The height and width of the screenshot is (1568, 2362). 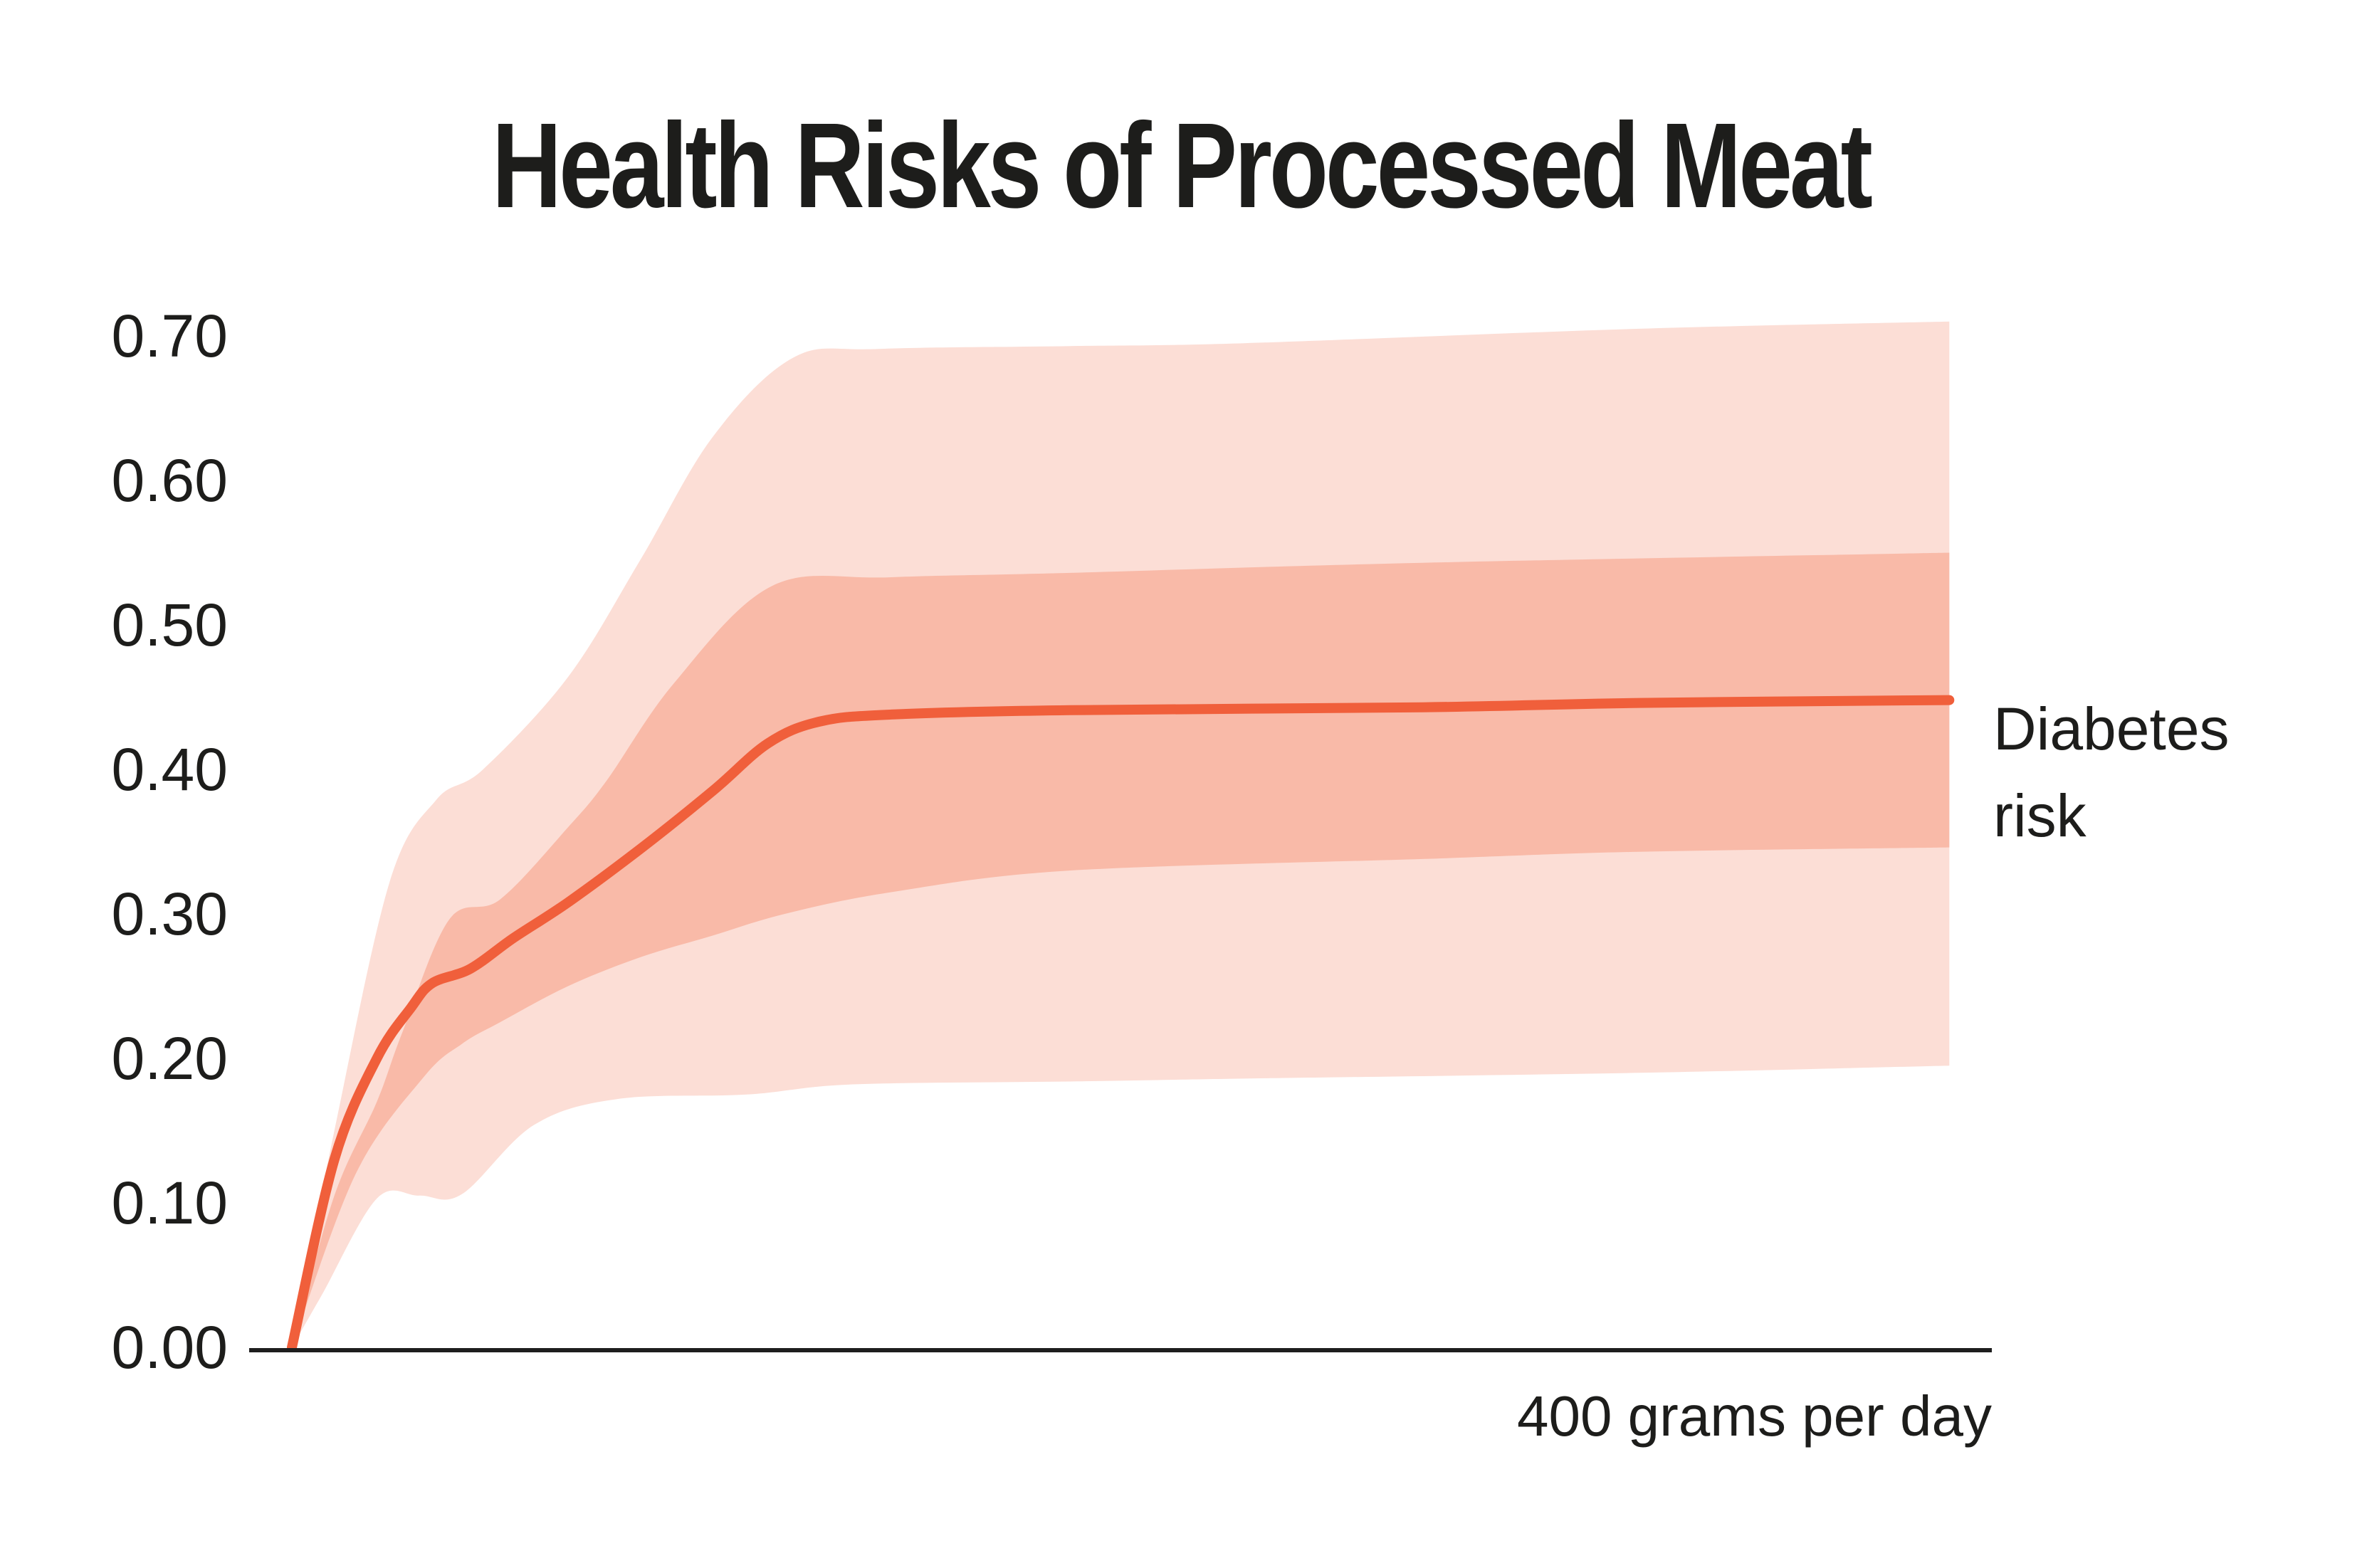 What do you see at coordinates (1754, 1416) in the screenshot?
I see `x-axis-label: 400 grams per day` at bounding box center [1754, 1416].